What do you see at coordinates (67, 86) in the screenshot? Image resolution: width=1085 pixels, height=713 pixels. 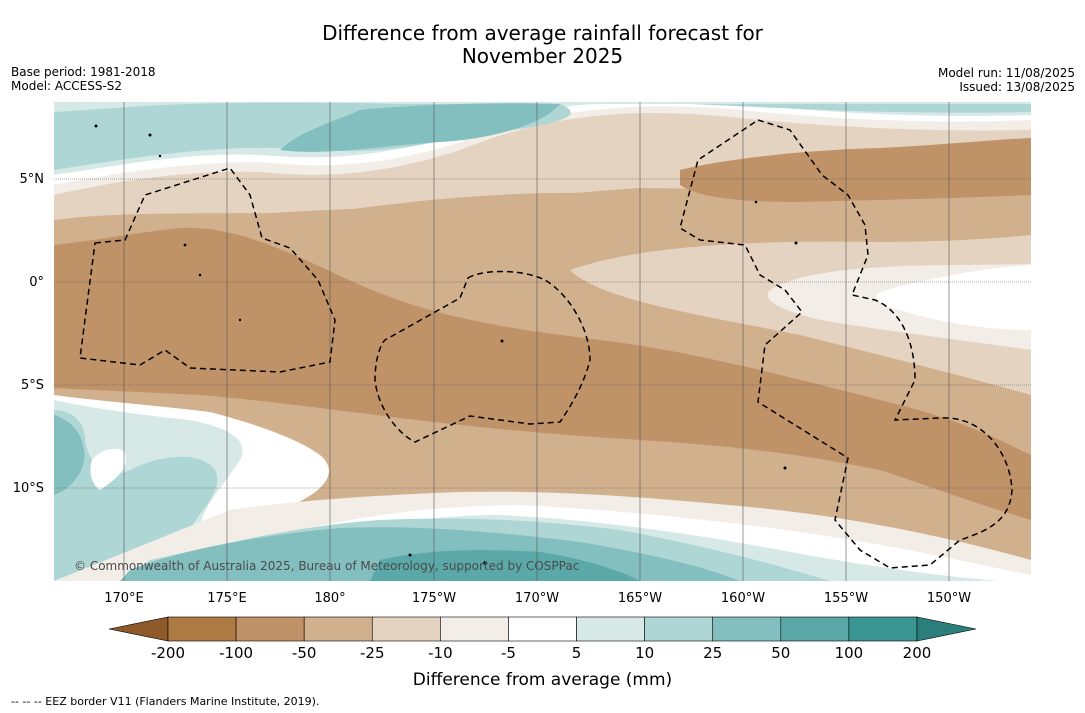 I see `model-name: Model: ACCESS-S2` at bounding box center [67, 86].